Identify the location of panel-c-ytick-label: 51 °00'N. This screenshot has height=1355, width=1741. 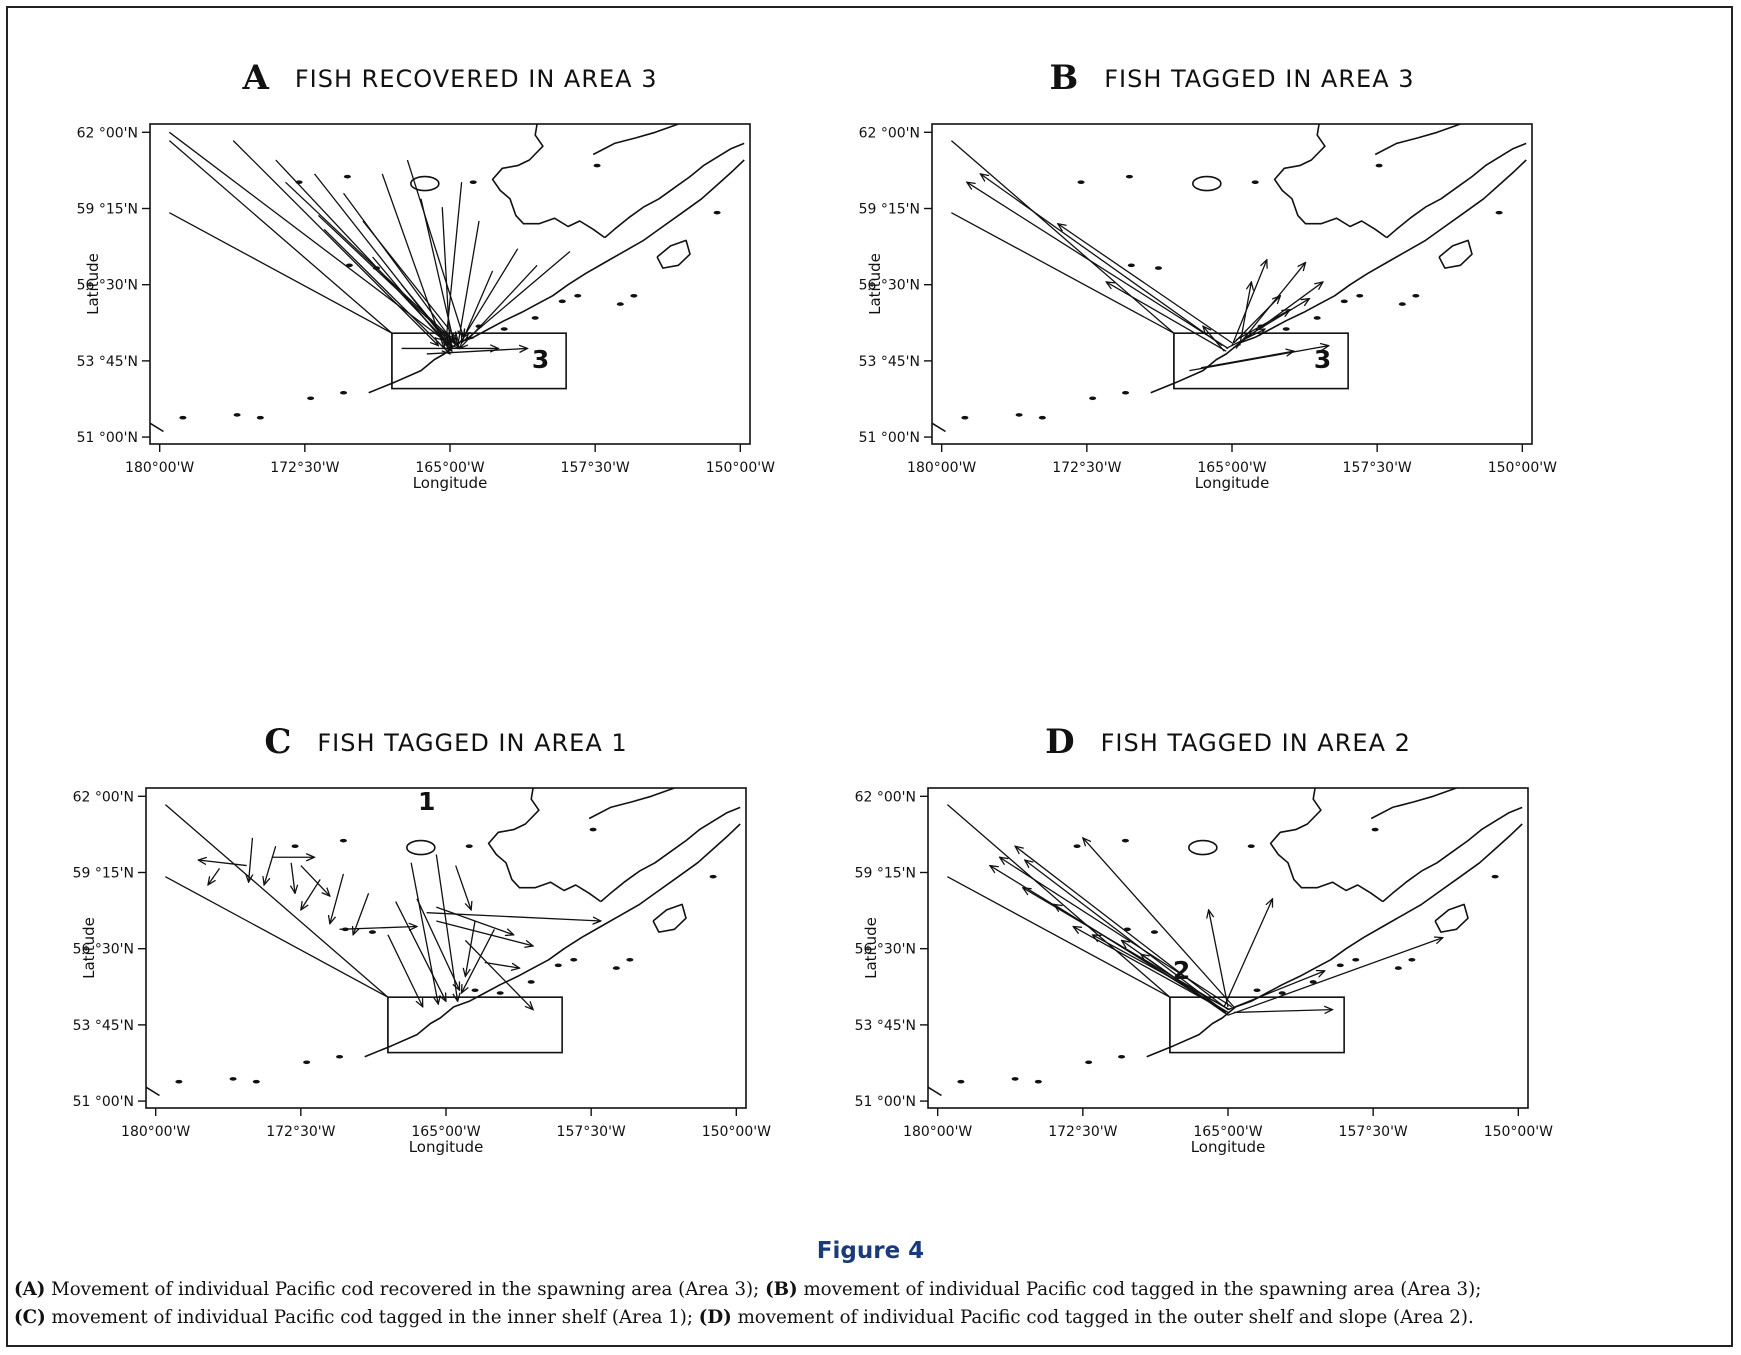
(103, 1102).